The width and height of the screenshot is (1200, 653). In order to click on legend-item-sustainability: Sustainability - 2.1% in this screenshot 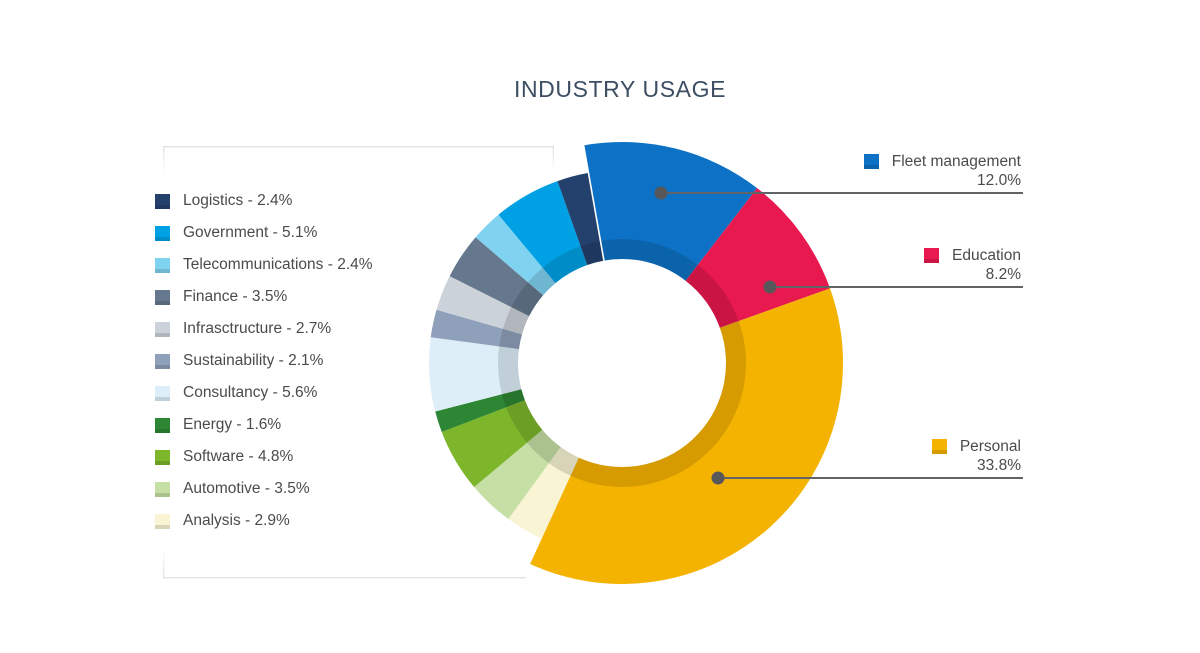, I will do `click(264, 361)`.